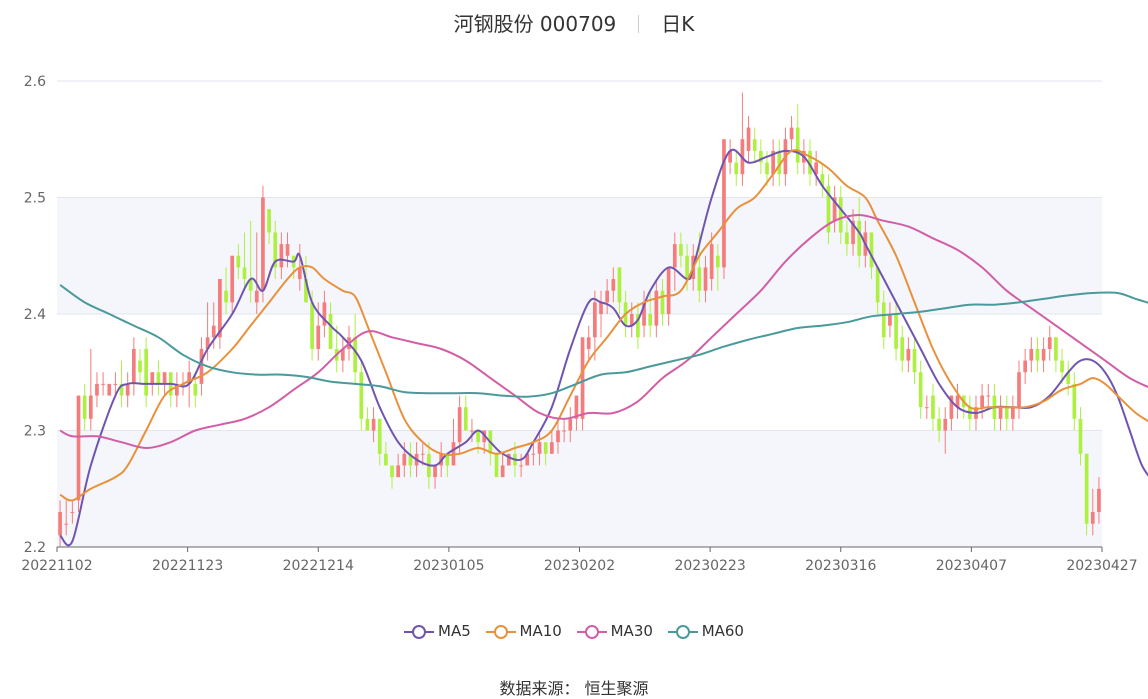 The image size is (1148, 699). I want to click on x-tick-label: 20230105, so click(448, 566).